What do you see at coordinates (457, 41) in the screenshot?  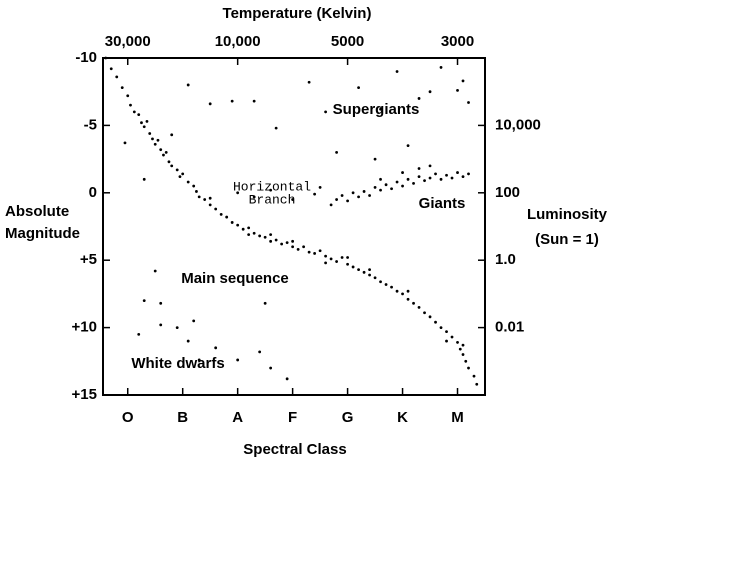 I see `x2-tick-label: 3000` at bounding box center [457, 41].